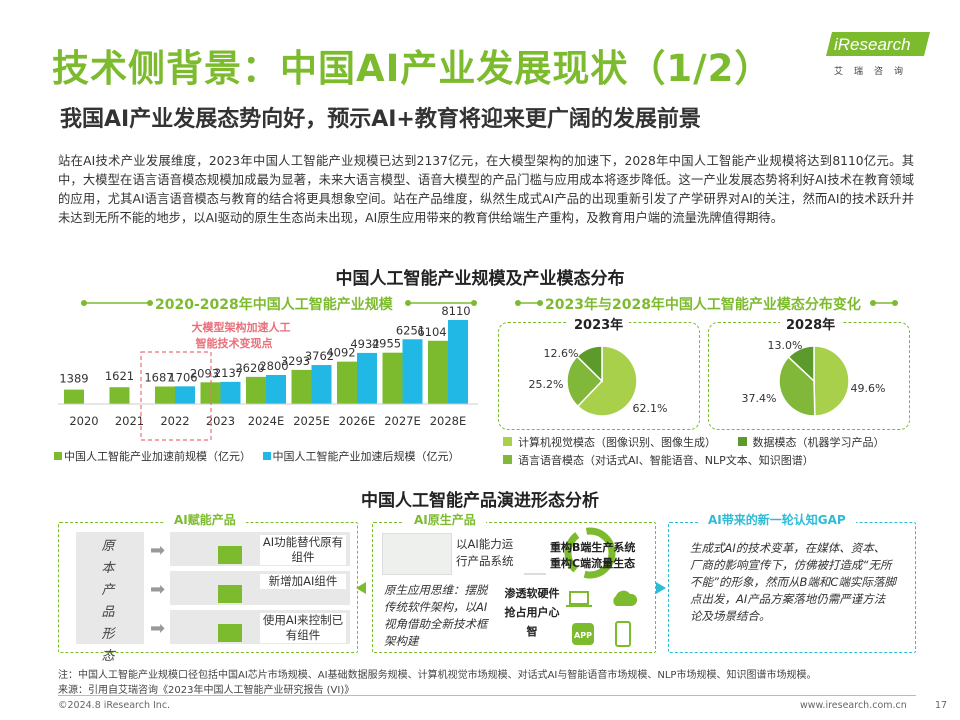 This screenshot has width=960, height=720. I want to click on bar-after-label: 4932, so click(364, 344).